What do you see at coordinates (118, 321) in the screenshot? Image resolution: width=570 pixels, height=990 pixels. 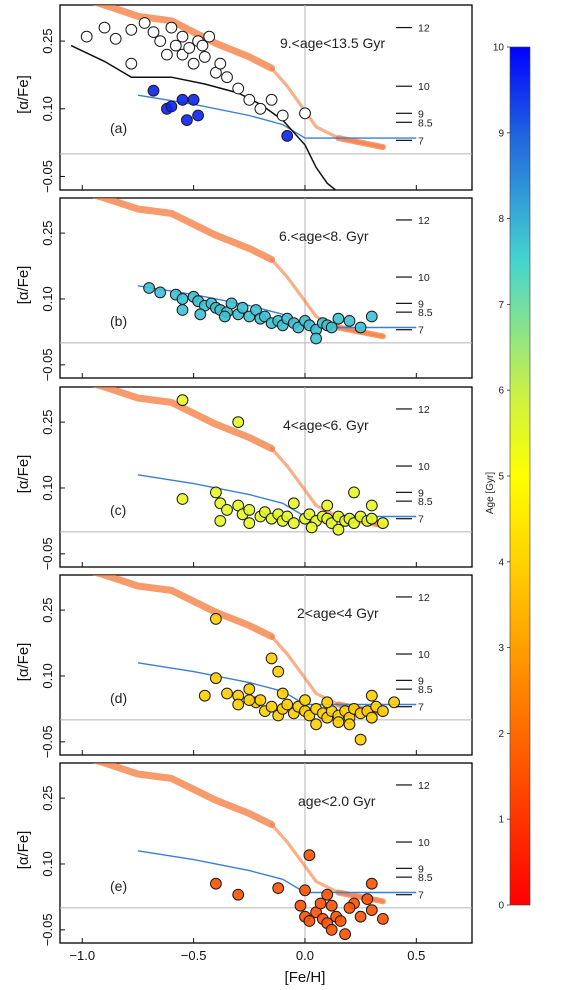 I see `panel-letter-label: (b)` at bounding box center [118, 321].